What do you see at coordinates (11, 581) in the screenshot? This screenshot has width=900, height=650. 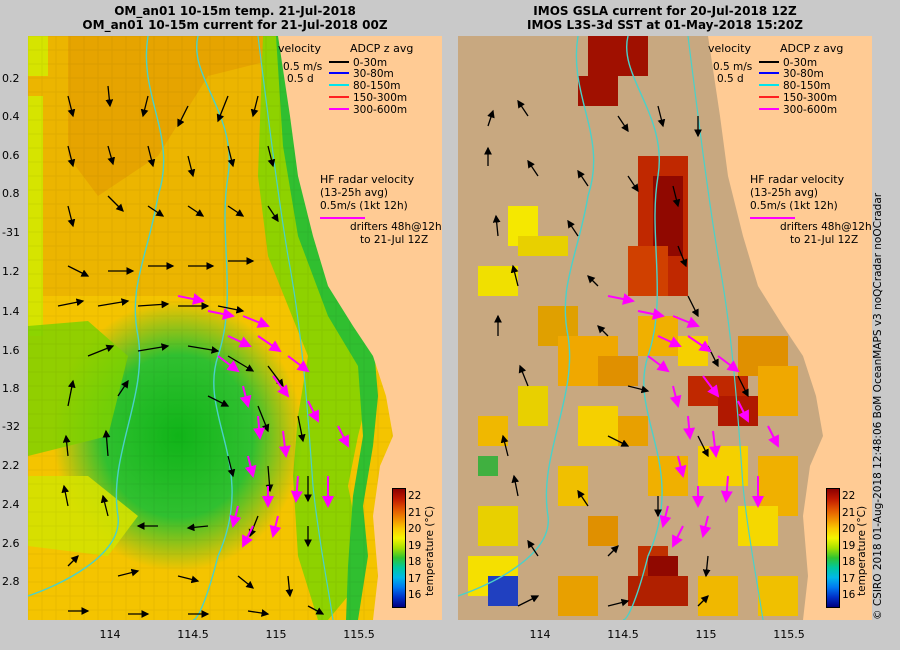 I see `y-tick-label: 2.8` at bounding box center [11, 581].